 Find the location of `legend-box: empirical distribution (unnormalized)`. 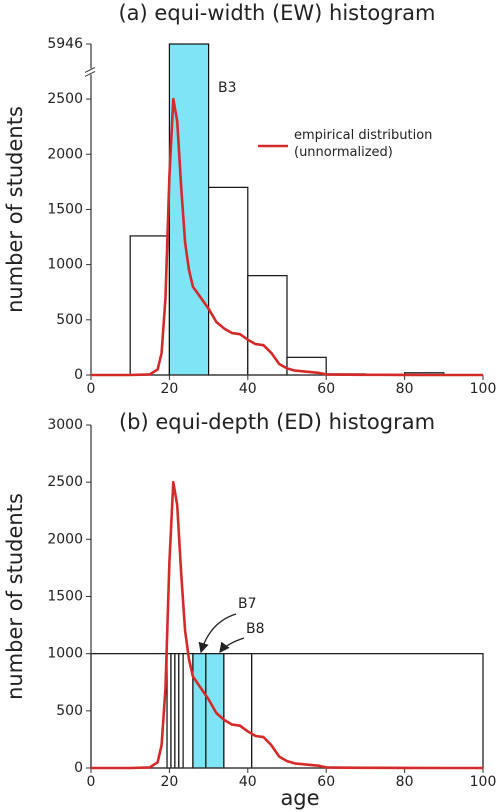

legend-box: empirical distribution (unnormalized) is located at coordinates (363, 144).